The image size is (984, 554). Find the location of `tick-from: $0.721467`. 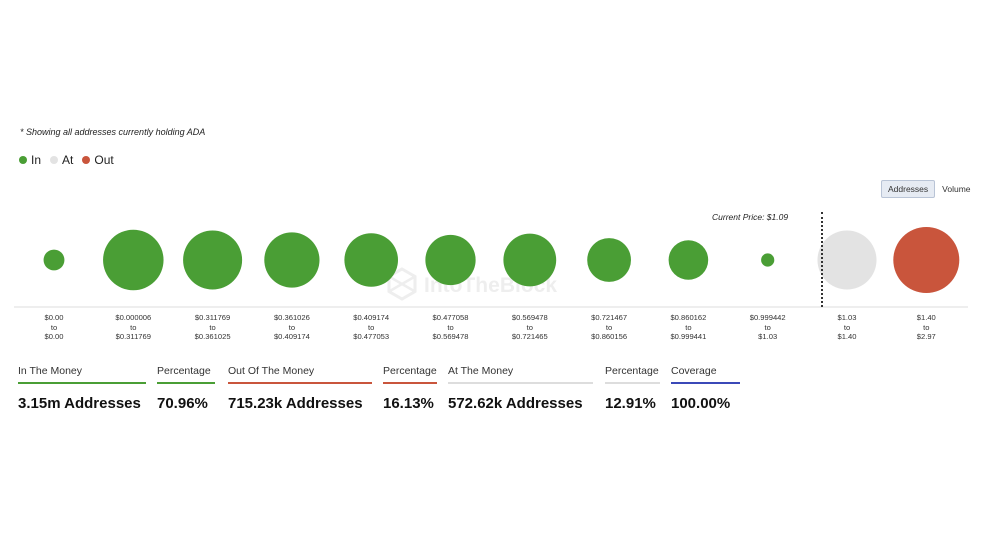

tick-from: $0.721467 is located at coordinates (609, 317).